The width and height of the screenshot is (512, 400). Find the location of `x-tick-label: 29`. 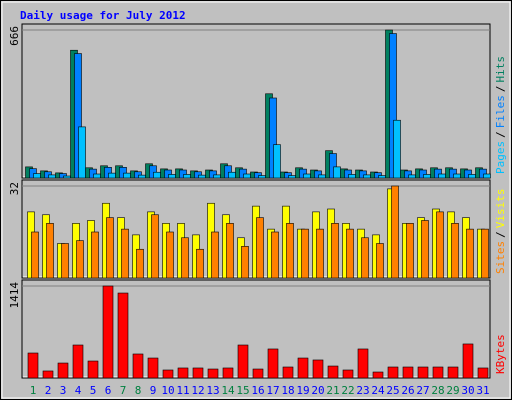

x-tick-label: 29 is located at coordinates (452, 390).